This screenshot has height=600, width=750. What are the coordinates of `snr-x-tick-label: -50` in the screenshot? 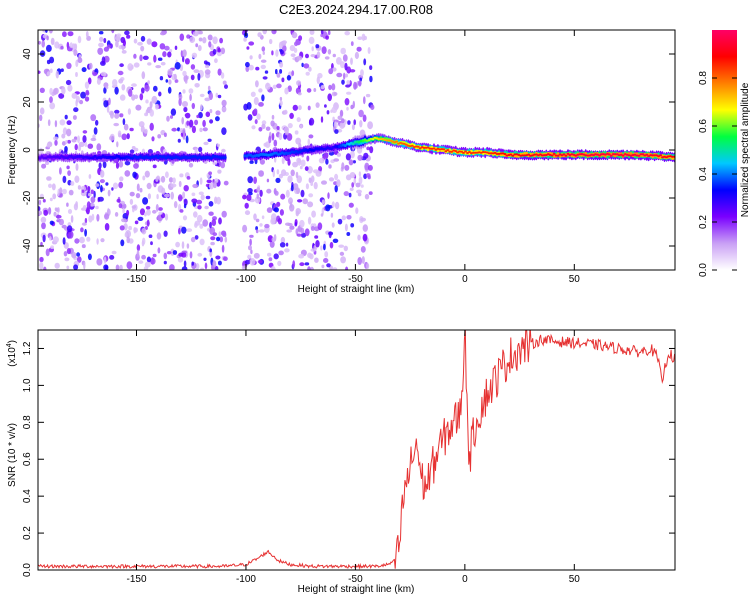 It's located at (355, 579).